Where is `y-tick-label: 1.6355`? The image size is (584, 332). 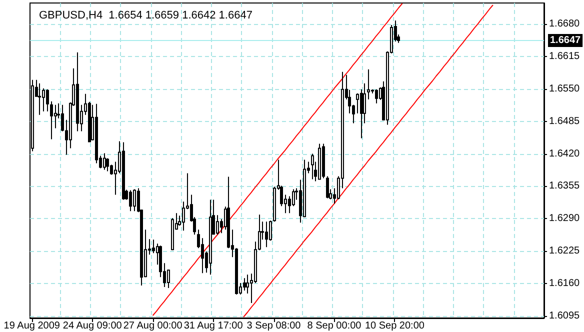 y-tick-label: 1.6355 is located at coordinates (564, 186).